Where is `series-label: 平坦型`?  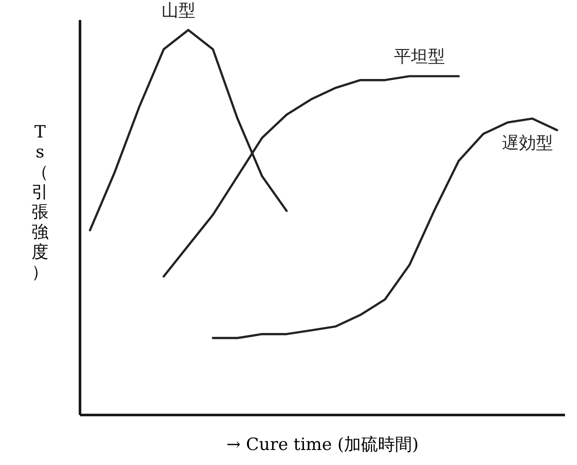 series-label: 平坦型 is located at coordinates (420, 57).